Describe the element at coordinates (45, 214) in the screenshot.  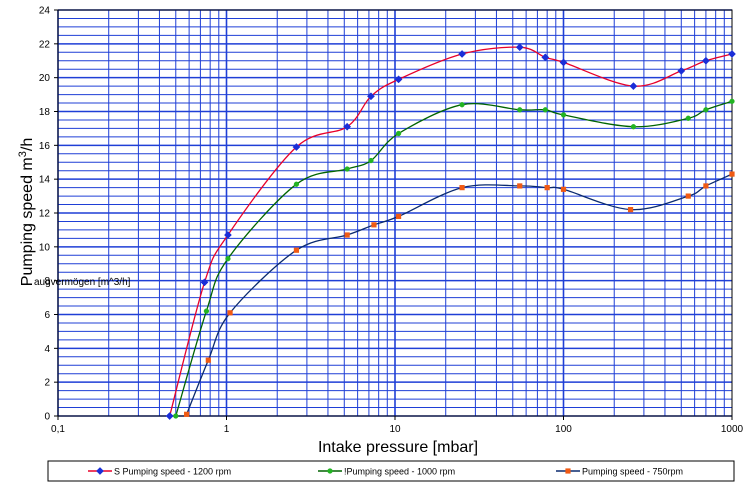
I see `y-tick-label: 12` at that location.